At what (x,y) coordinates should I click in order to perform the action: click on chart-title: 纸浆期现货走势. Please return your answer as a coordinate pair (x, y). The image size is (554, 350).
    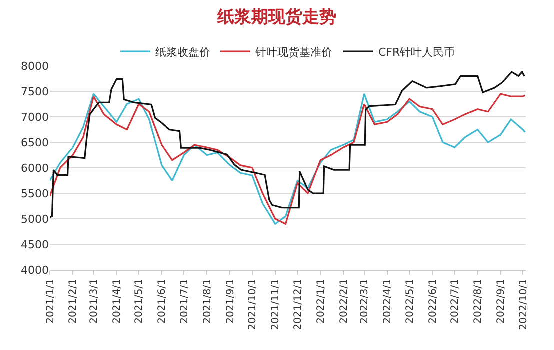
    Looking at the image, I should click on (276, 17).